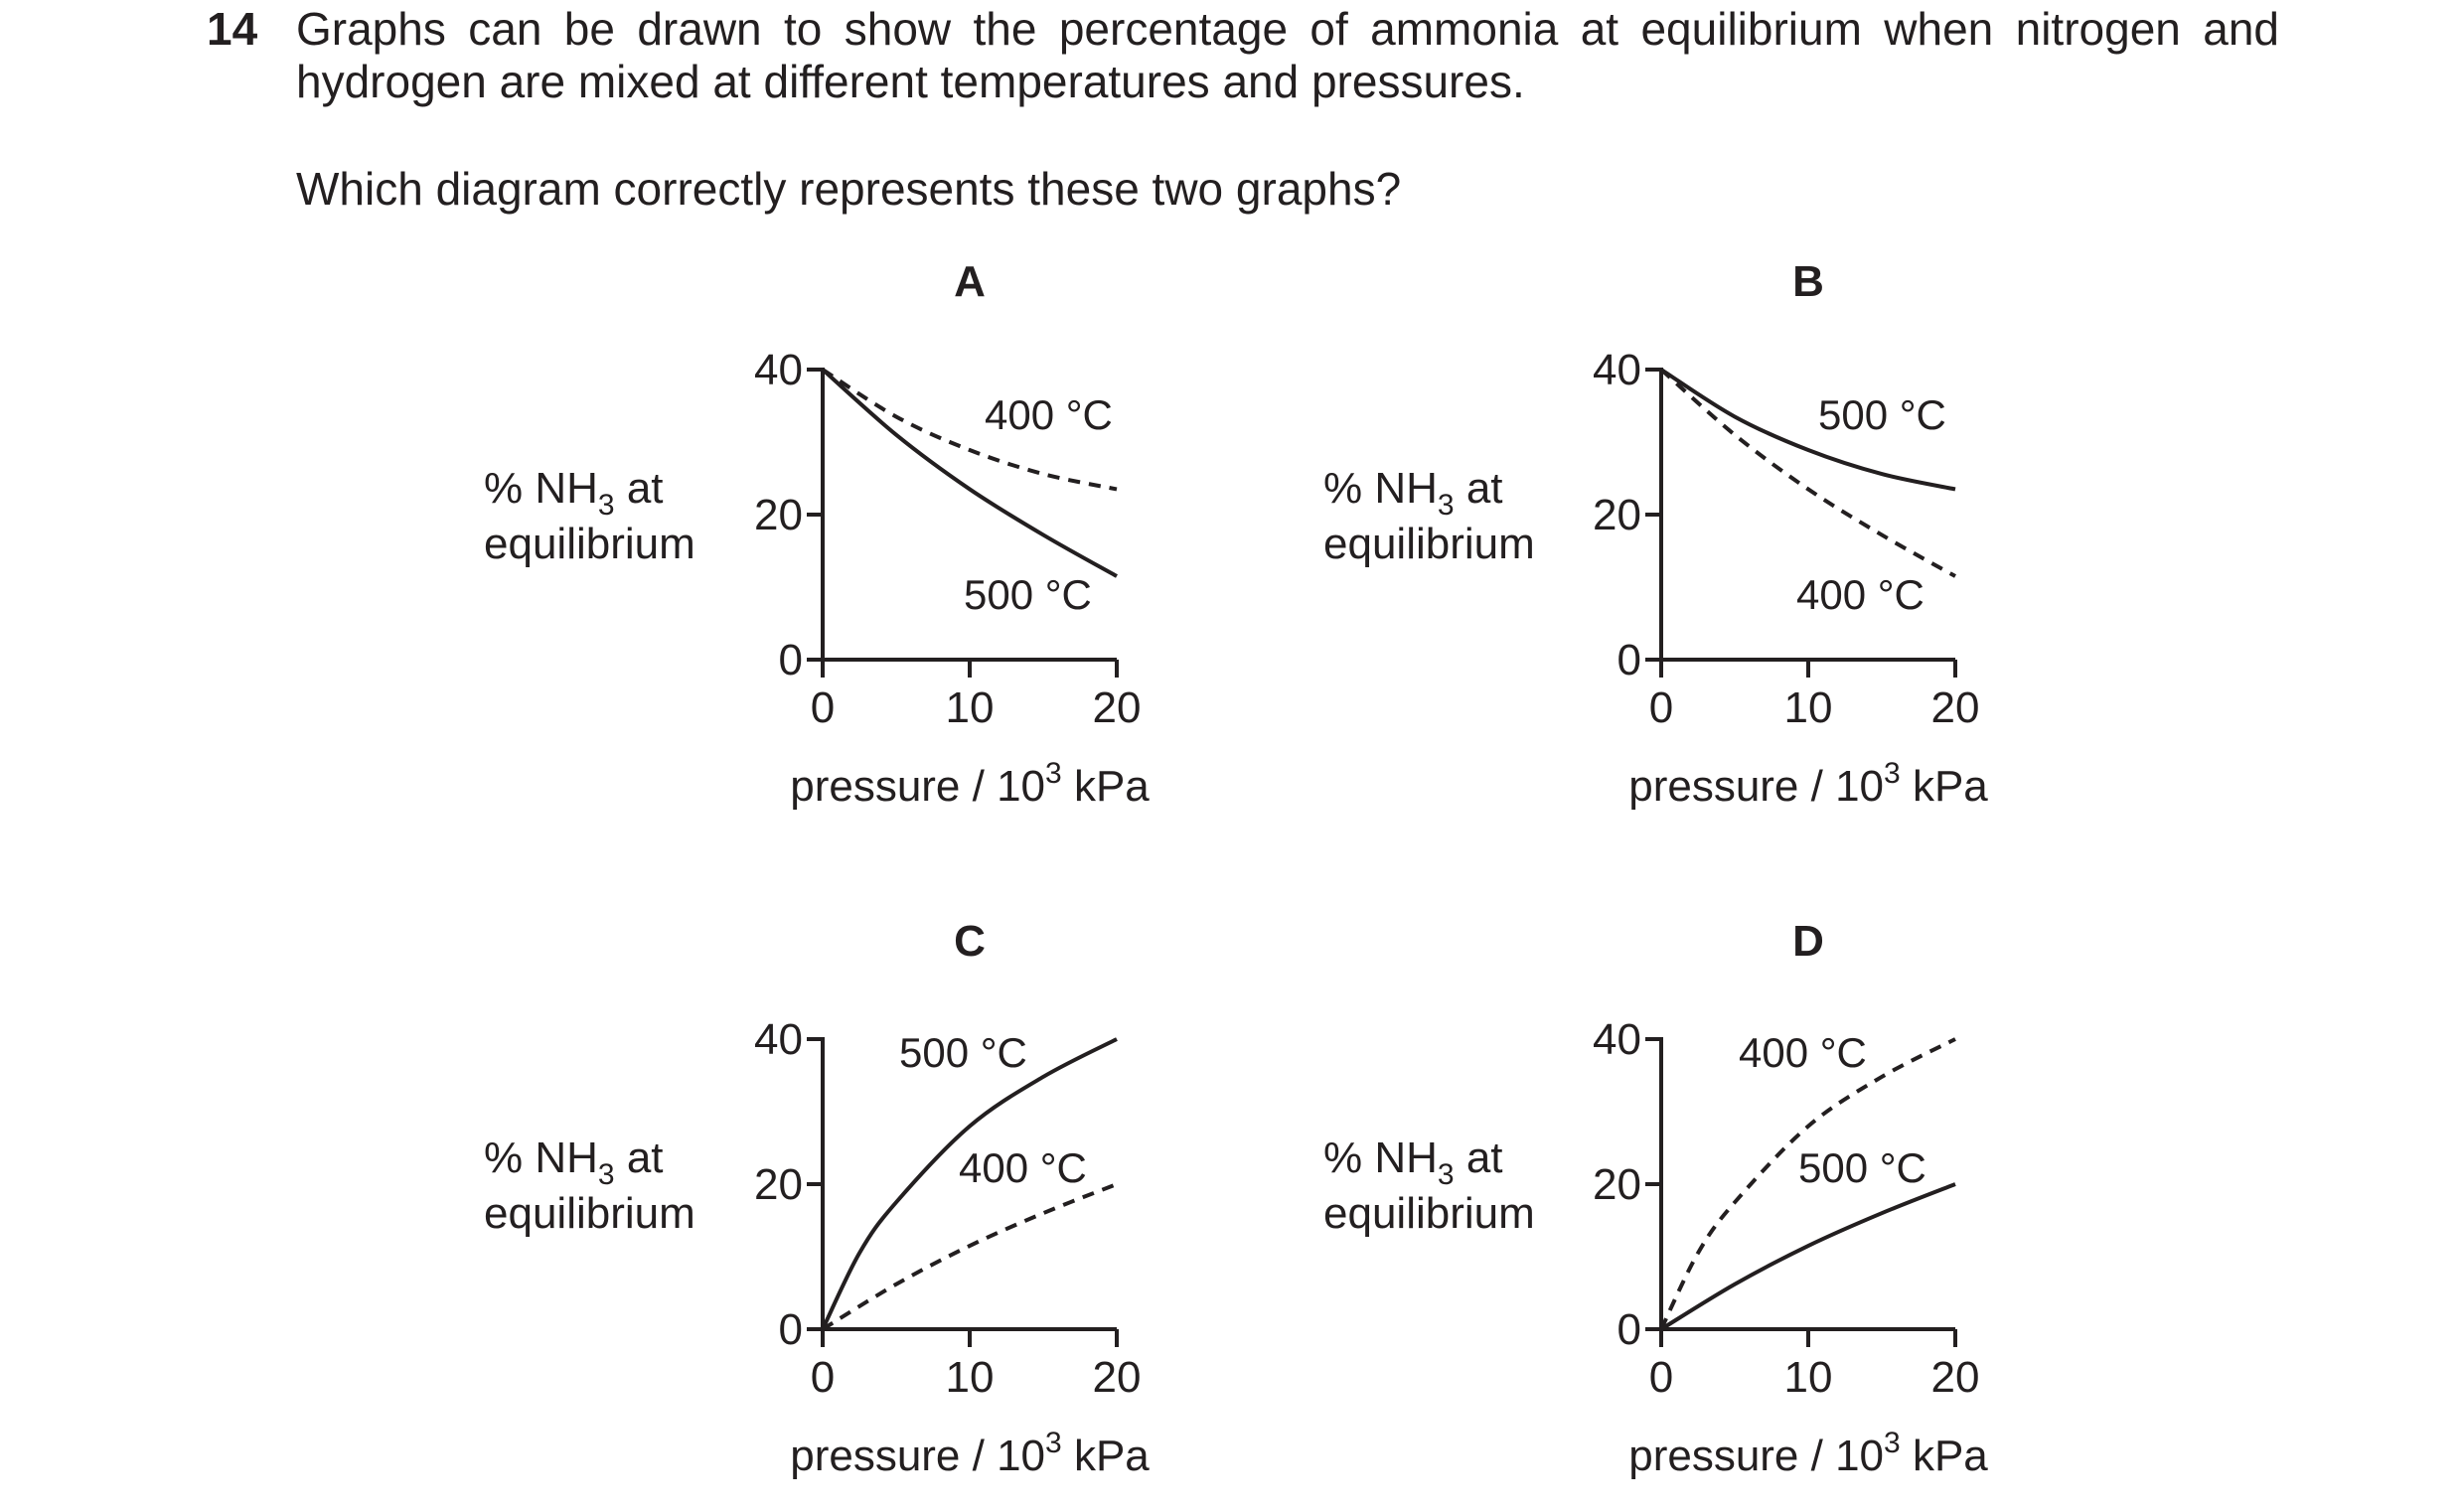  Describe the element at coordinates (970, 281) in the screenshot. I see `option-letter: A` at that location.